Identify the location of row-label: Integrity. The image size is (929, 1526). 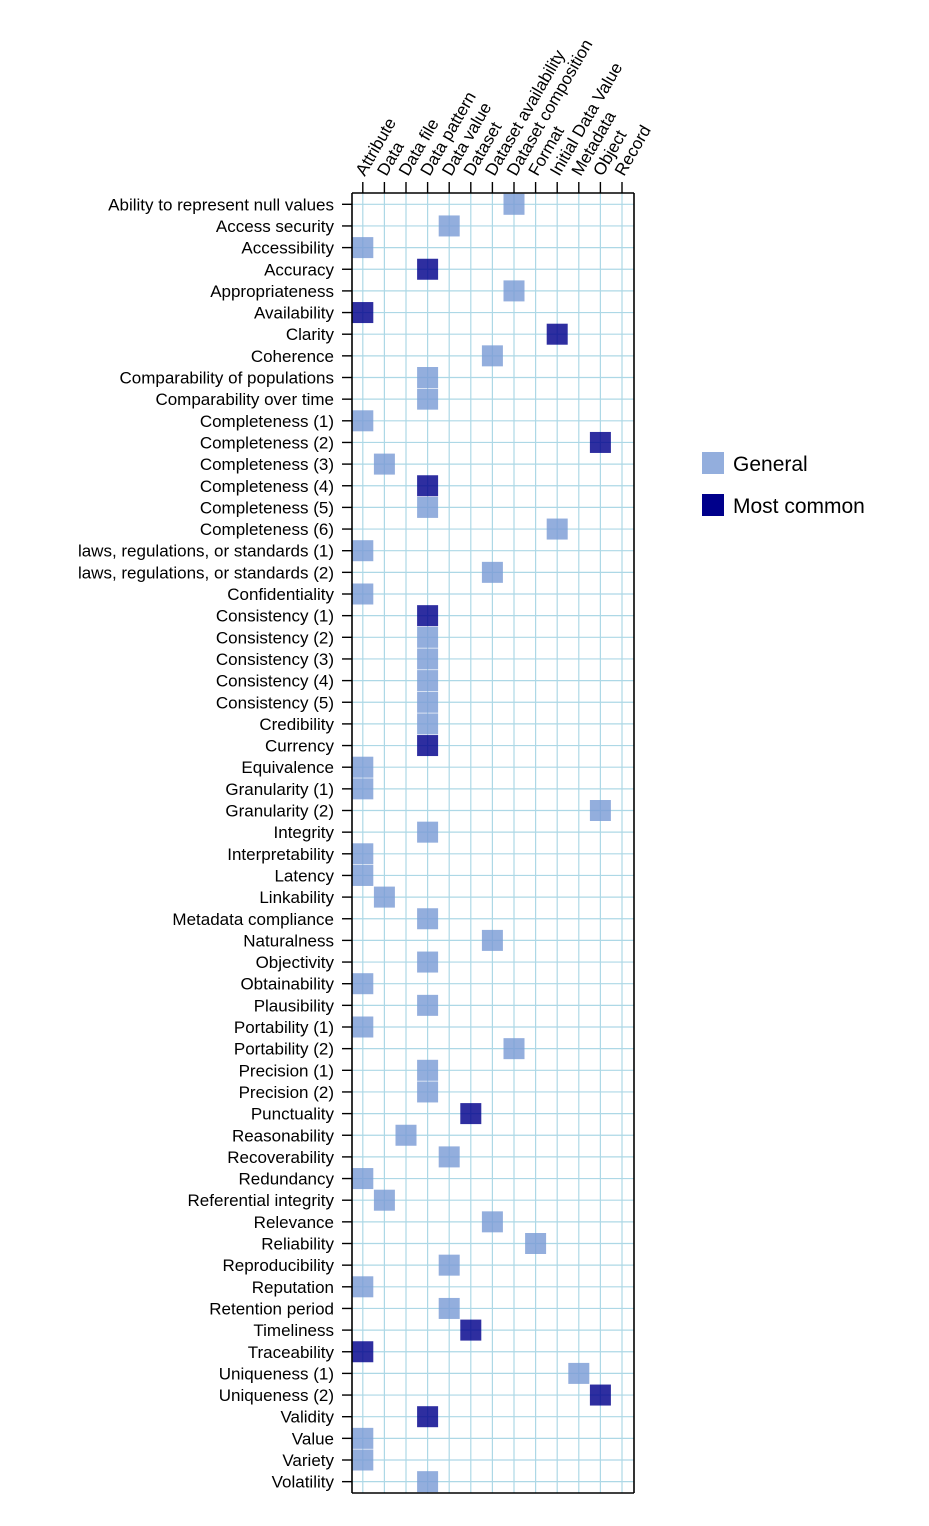
(304, 832).